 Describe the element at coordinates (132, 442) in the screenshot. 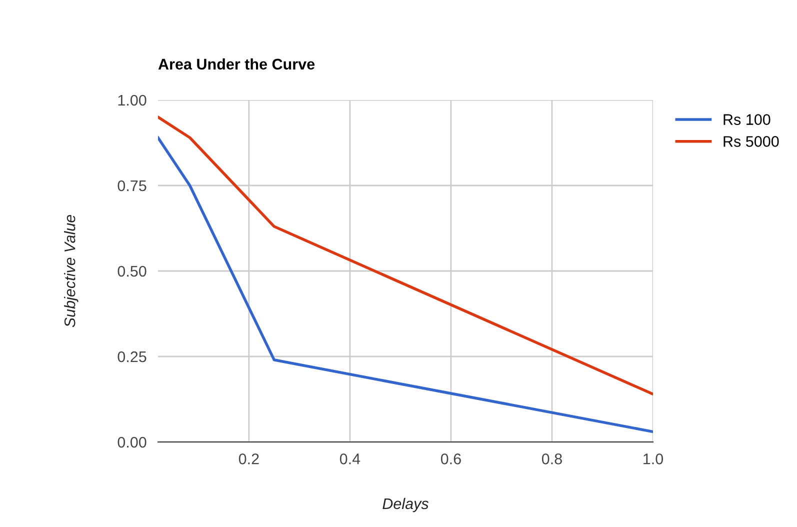

I see `y-tick-label: 0.00` at that location.